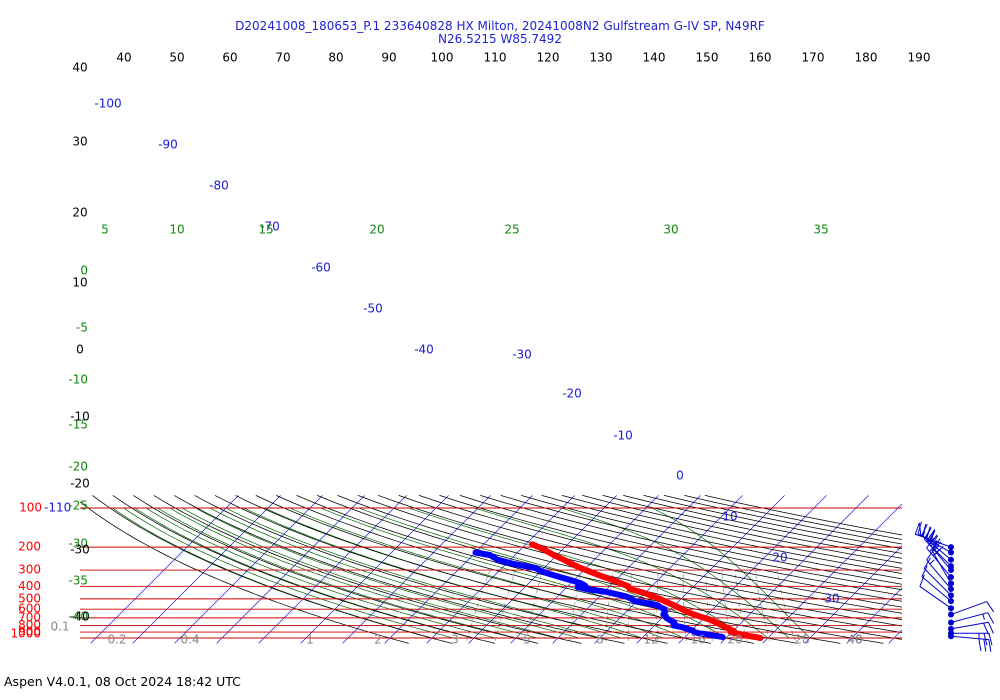 The width and height of the screenshot is (1000, 700). What do you see at coordinates (57, 508) in the screenshot?
I see `isotherm-label-top-left: -110` at bounding box center [57, 508].